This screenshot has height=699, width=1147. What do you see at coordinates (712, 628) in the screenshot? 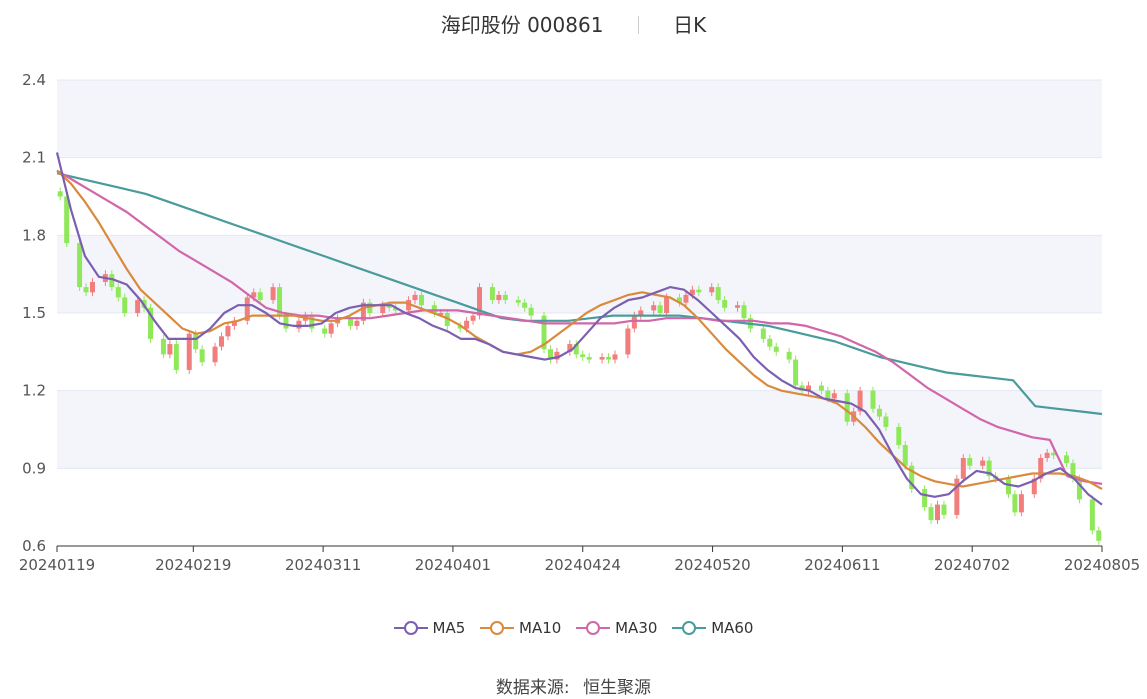
I see `legend-item-ma60: MA60` at bounding box center [712, 628].